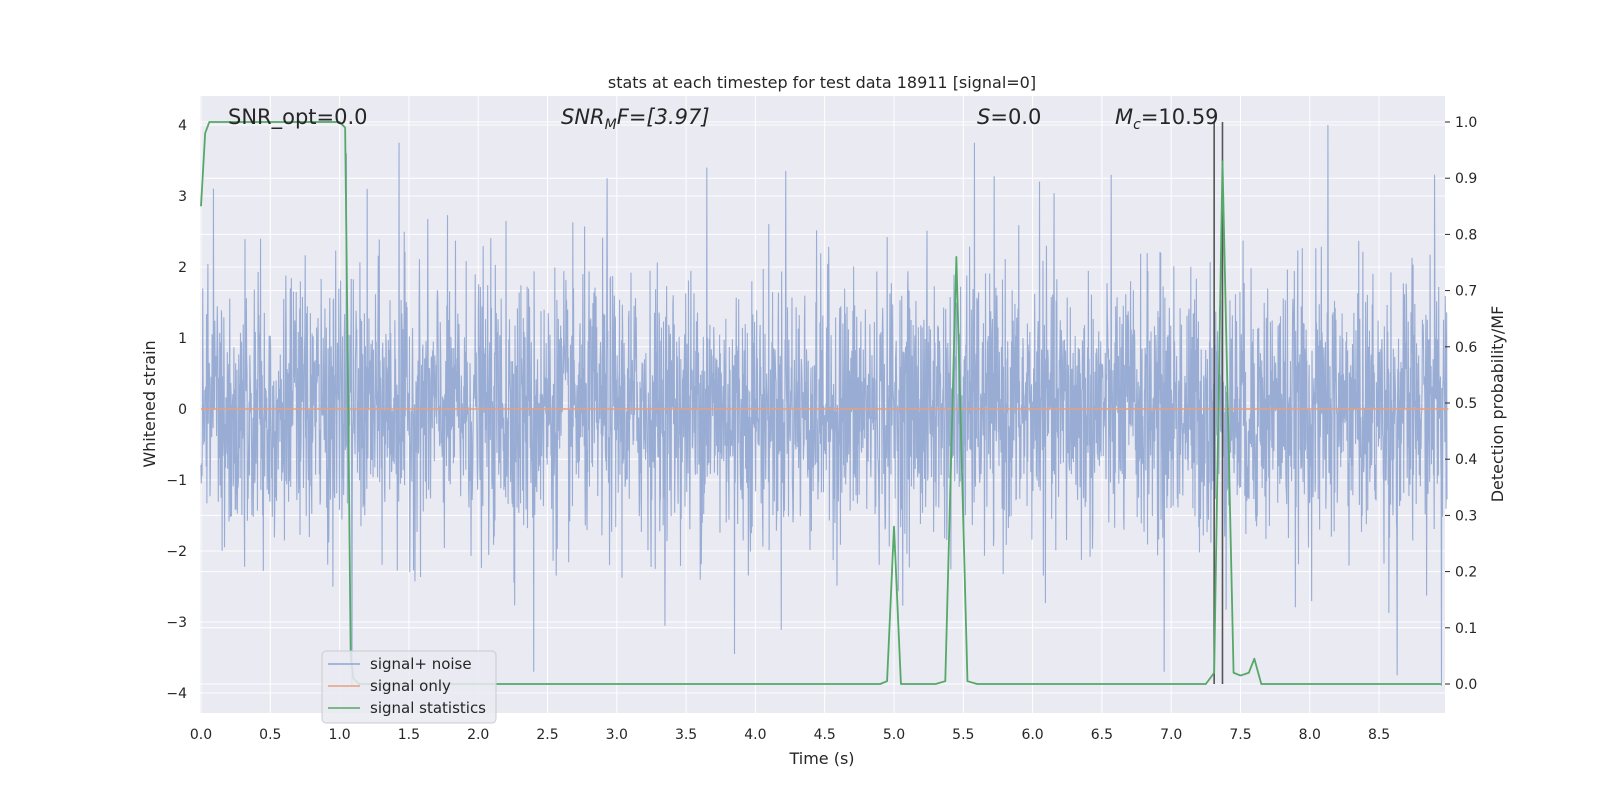  I want to click on annotation-mc: Mc=10.59, so click(1167, 119).